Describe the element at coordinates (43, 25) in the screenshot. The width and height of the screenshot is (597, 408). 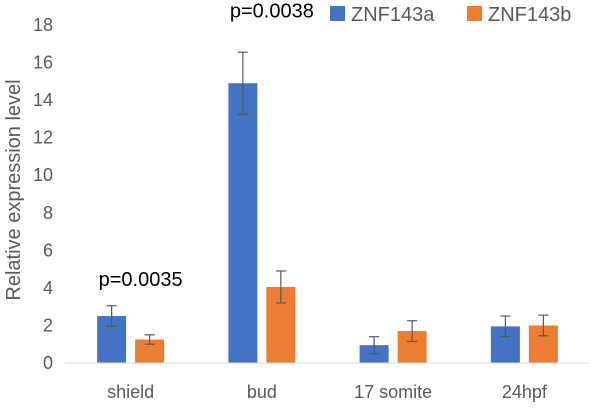
I see `y-tick-label: 18` at that location.